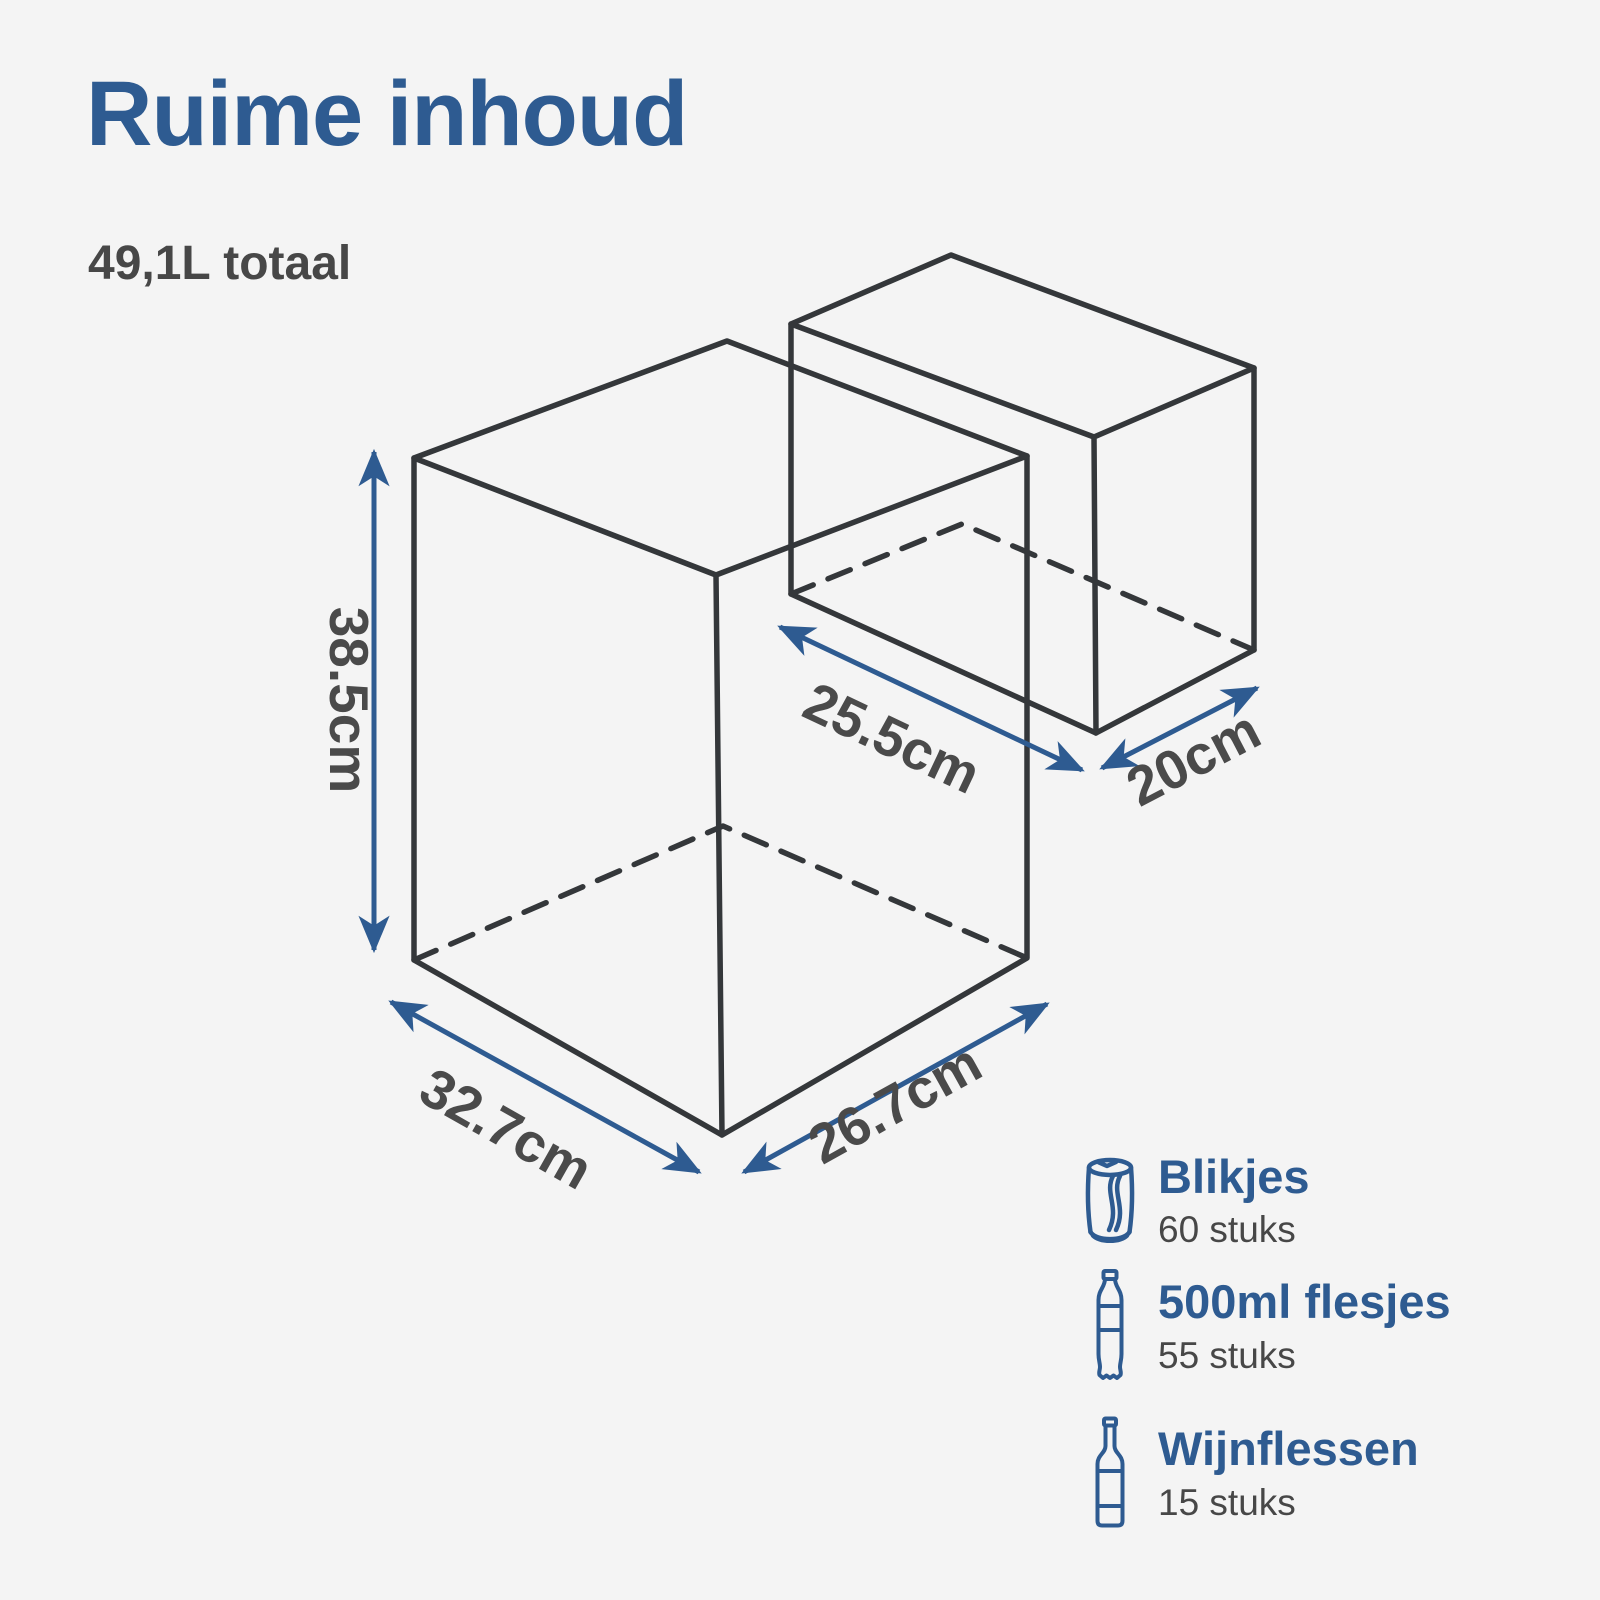  I want to click on top-width-dimension-arrow, so click(931, 698).